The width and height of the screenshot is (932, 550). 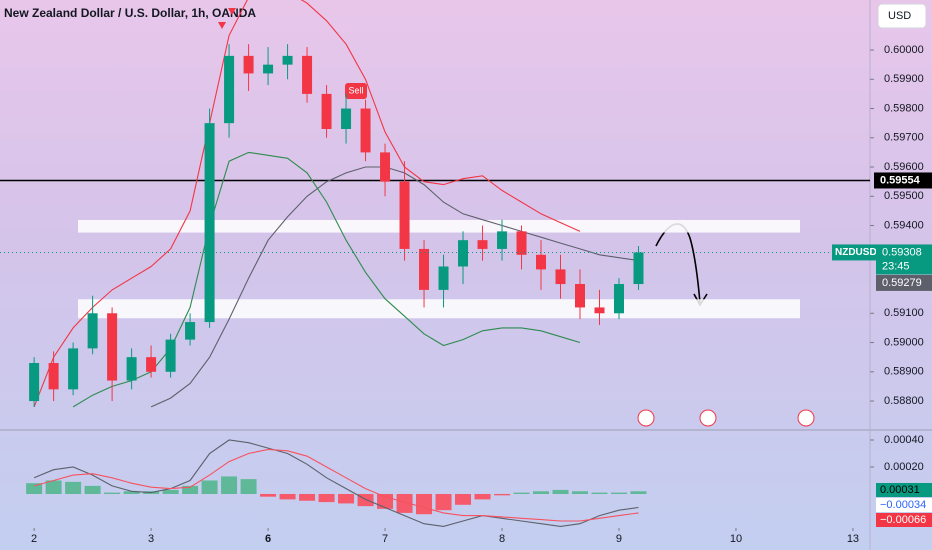 What do you see at coordinates (896, 266) in the screenshot?
I see `countdown-label: 23:45` at bounding box center [896, 266].